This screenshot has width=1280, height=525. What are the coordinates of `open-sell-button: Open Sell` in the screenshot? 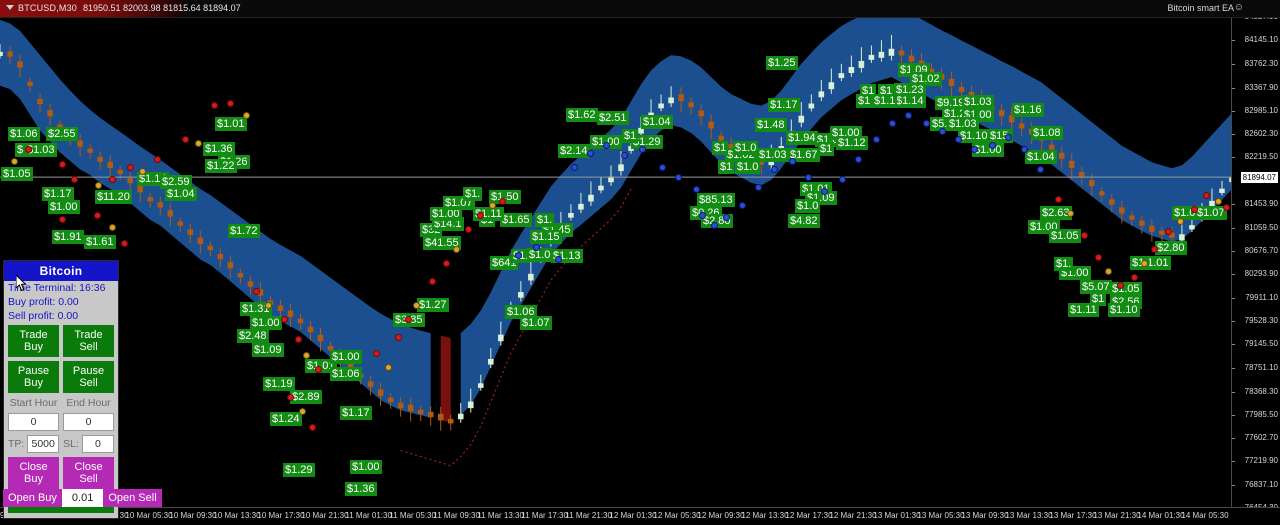 It's located at (132, 498).